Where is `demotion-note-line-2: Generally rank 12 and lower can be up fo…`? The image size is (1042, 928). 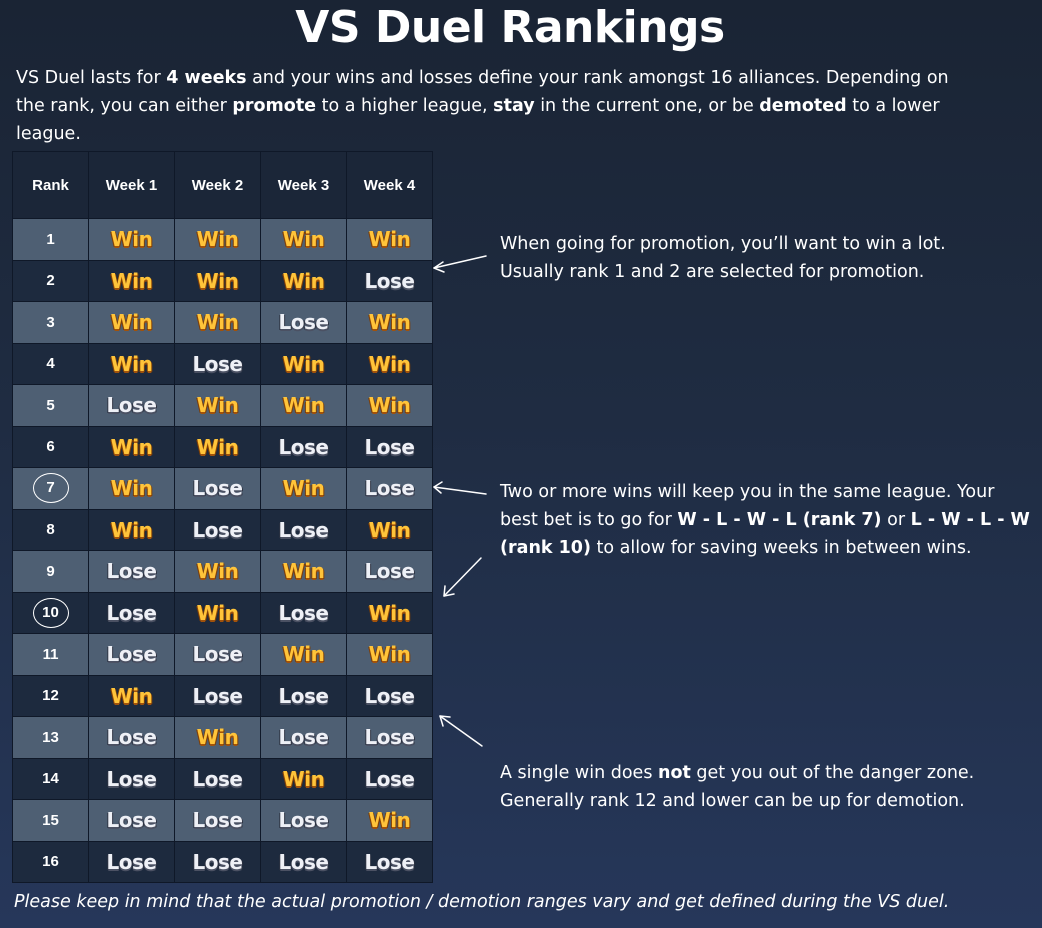
demotion-note-line-2: Generally rank 12 and lower can be up fo… is located at coordinates (732, 801).